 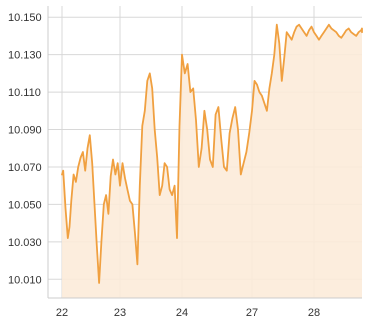 I want to click on x-tick-label: 24, so click(x=182, y=313).